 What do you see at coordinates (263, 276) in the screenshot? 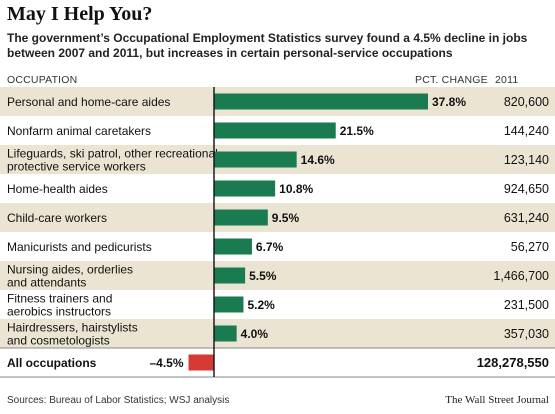
I see `data-label: 5.5%` at bounding box center [263, 276].